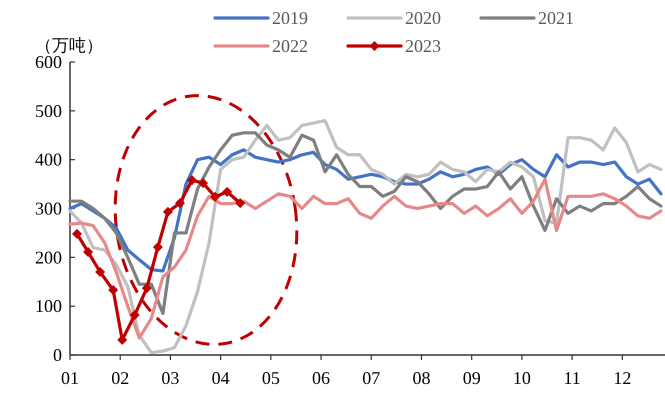  I want to click on y-tick-label: 0, so click(57, 355).